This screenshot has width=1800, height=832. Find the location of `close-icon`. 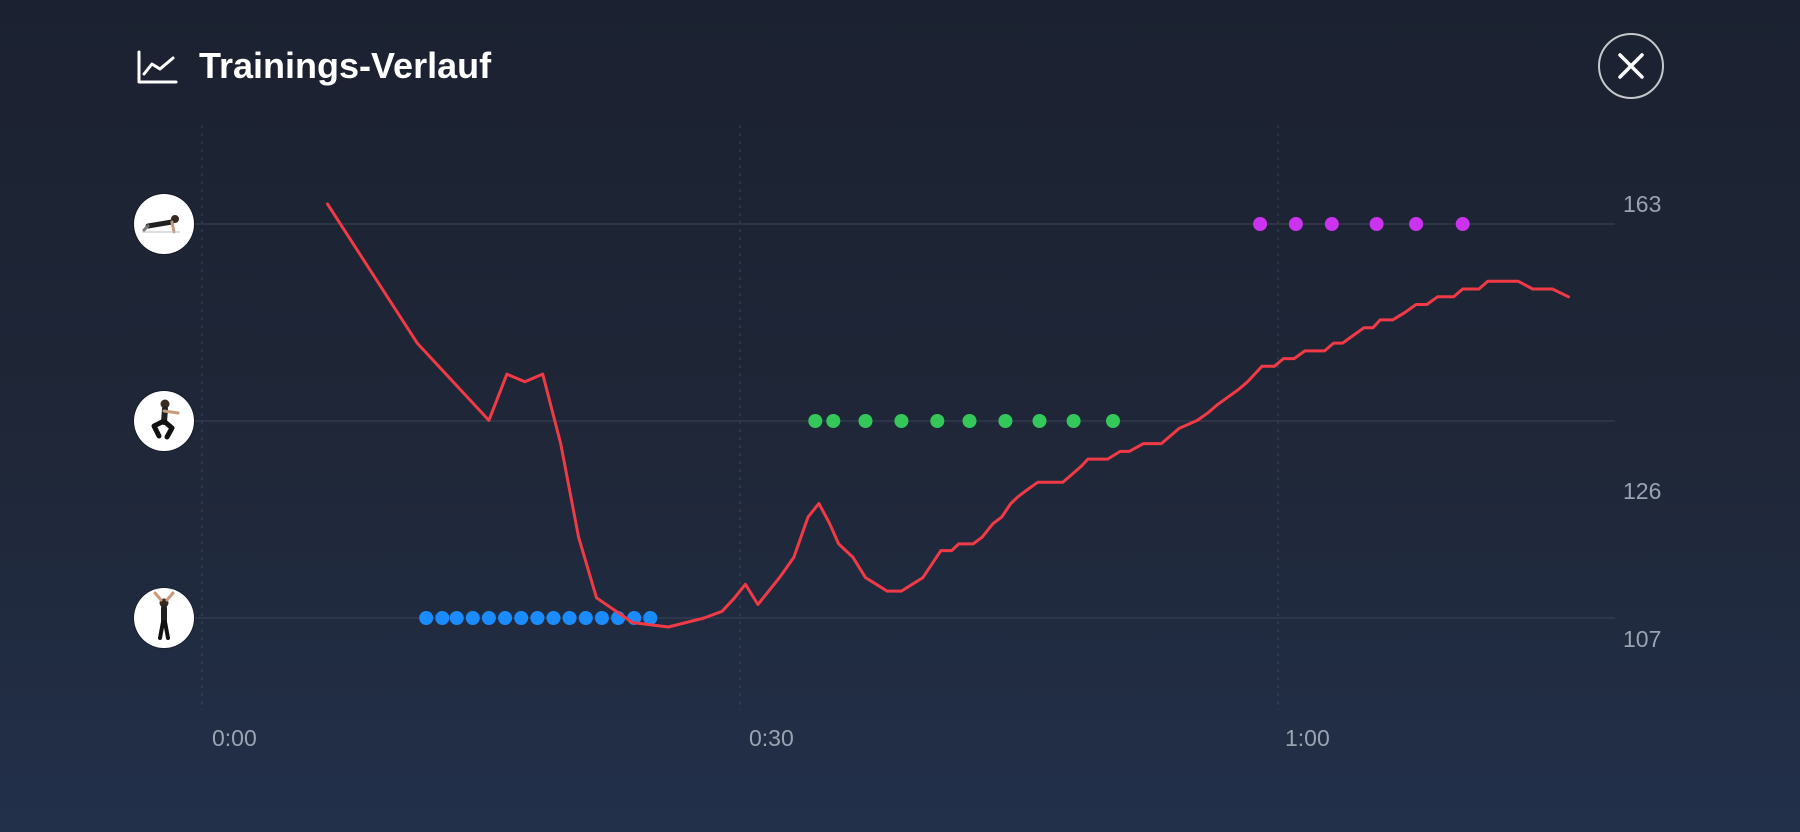

close-icon is located at coordinates (1631, 66).